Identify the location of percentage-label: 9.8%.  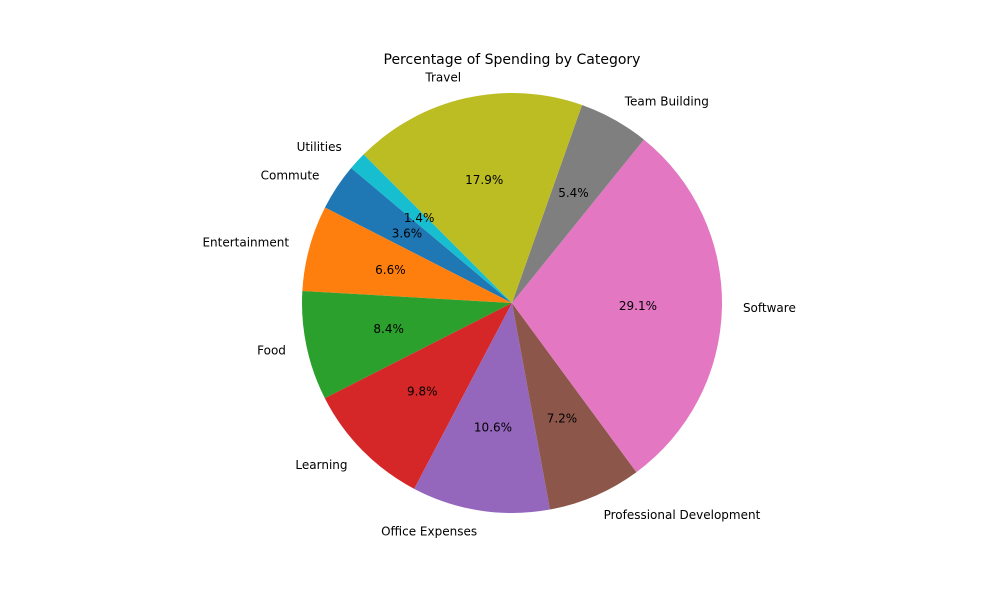
(422, 391).